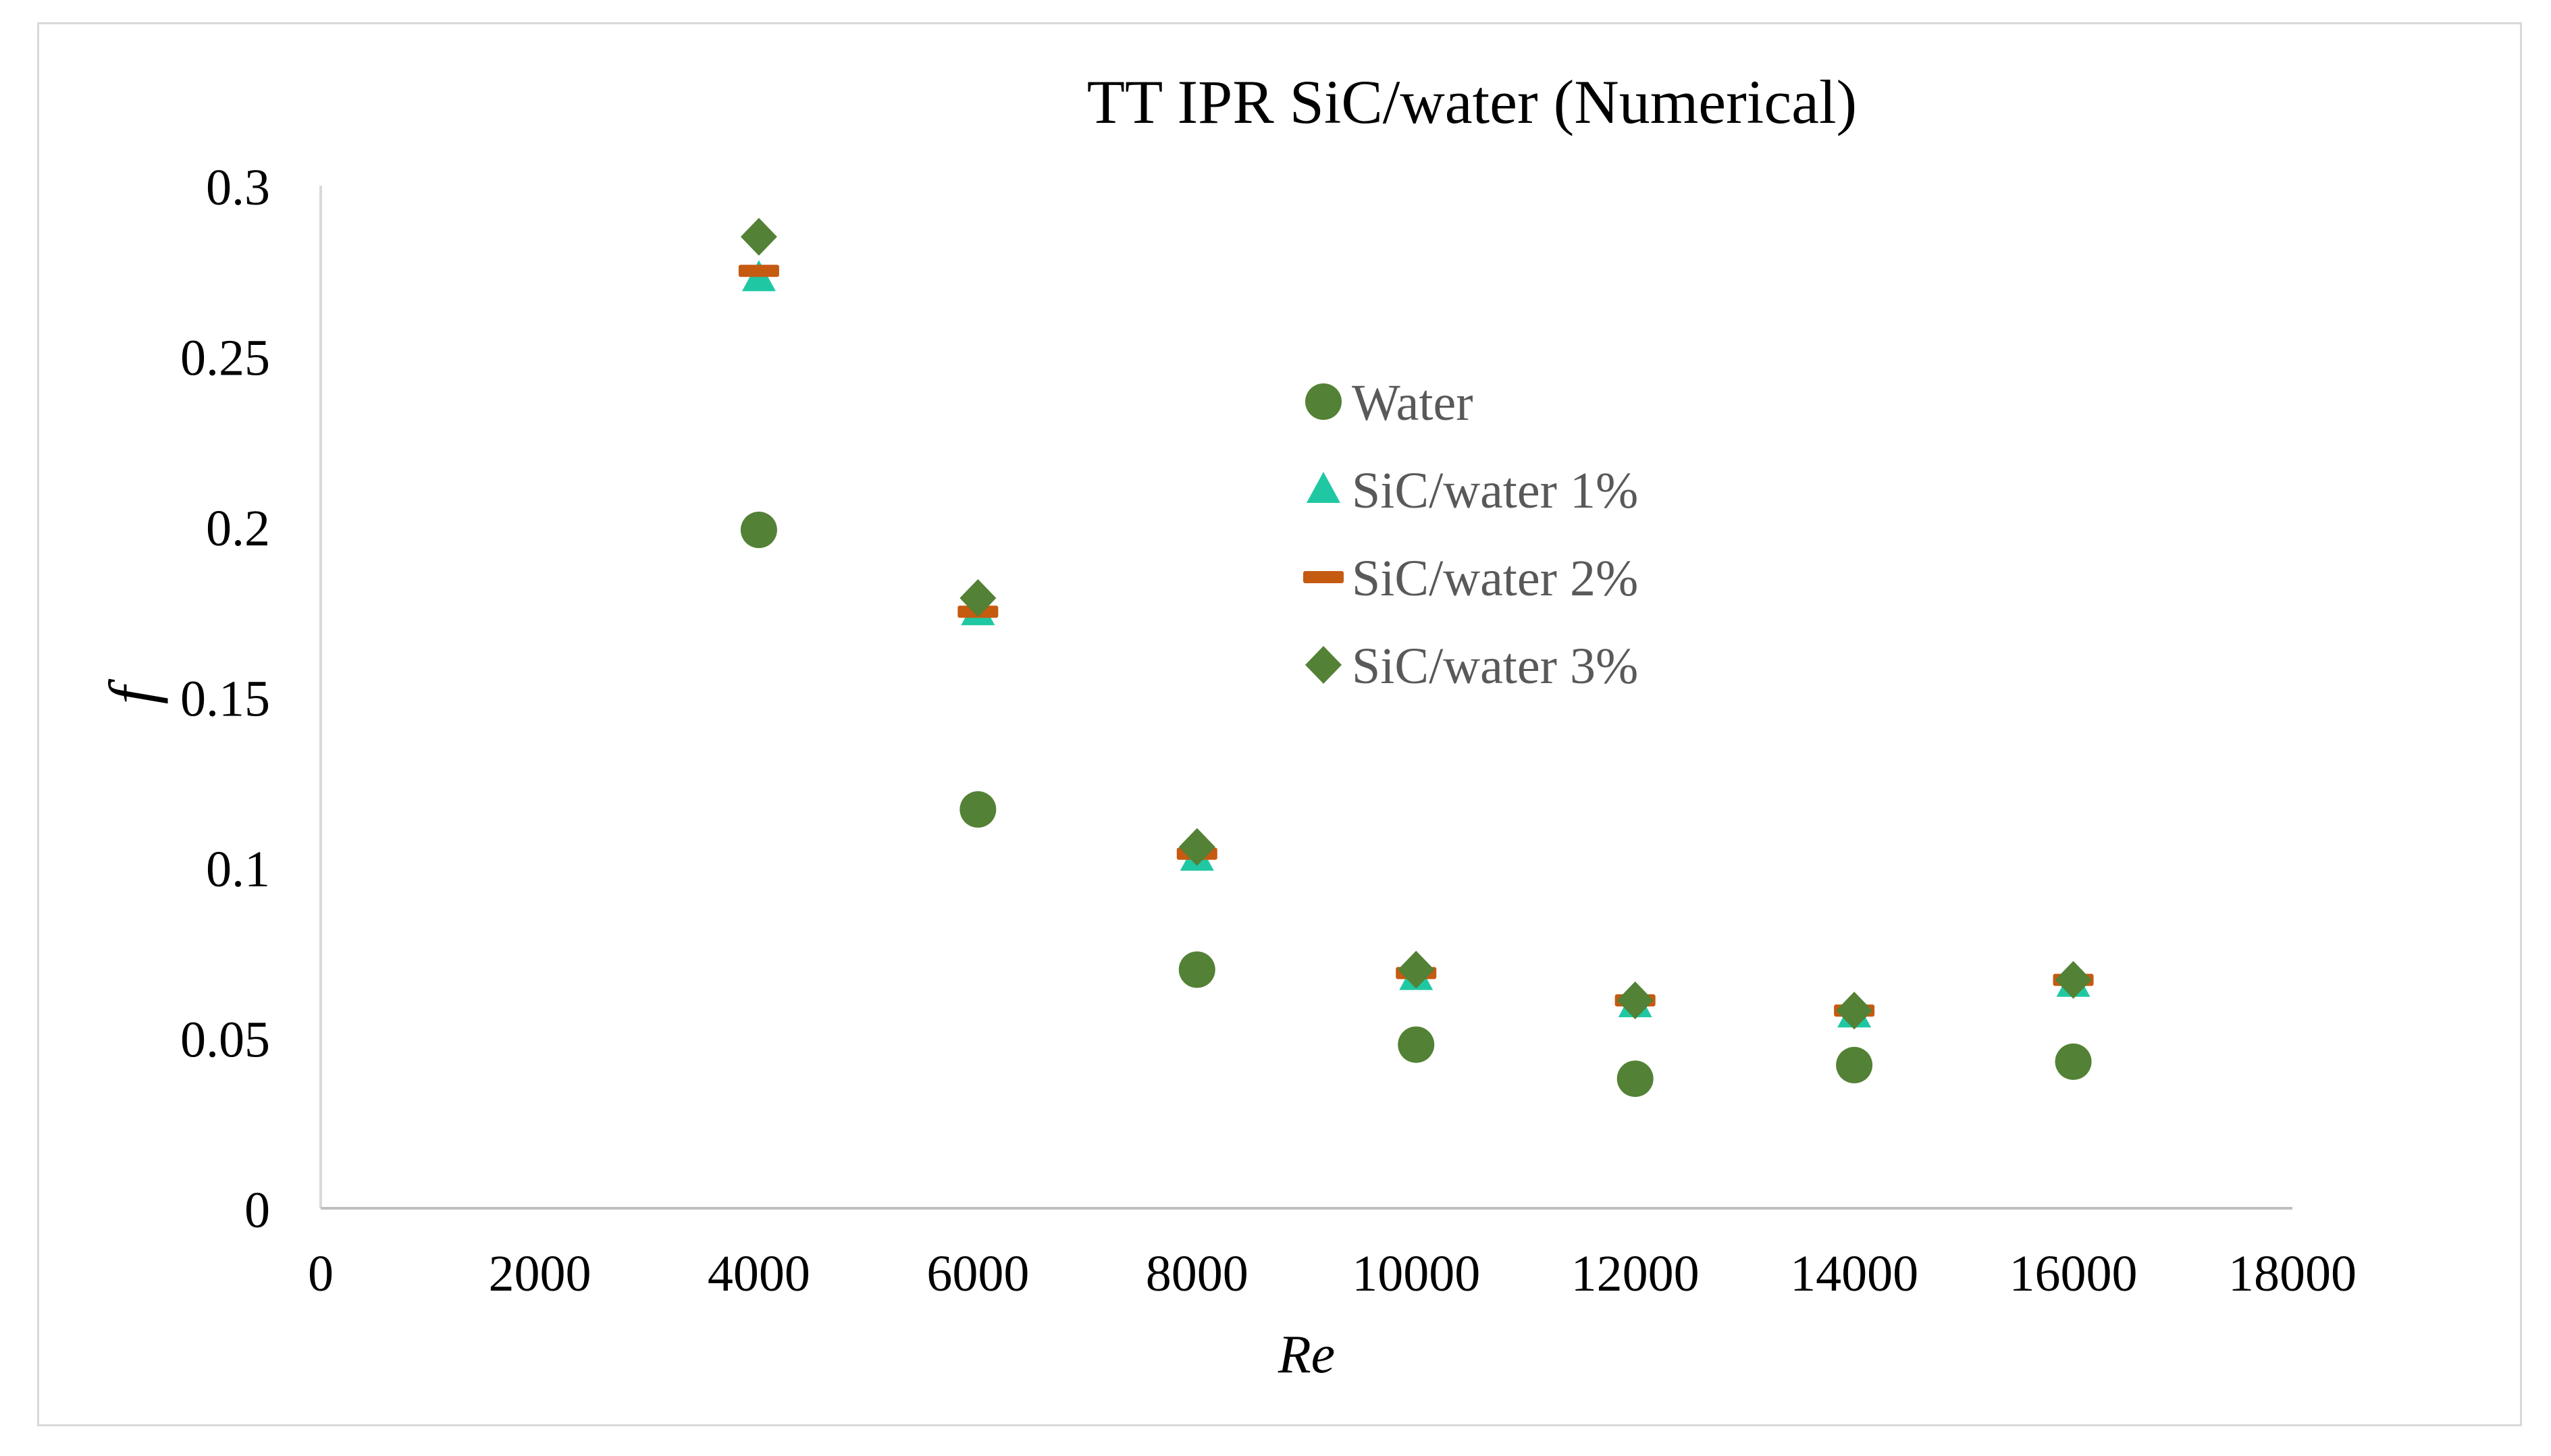 The image size is (2551, 1456). I want to click on legend-label: SiC/water 1%, so click(1495, 491).